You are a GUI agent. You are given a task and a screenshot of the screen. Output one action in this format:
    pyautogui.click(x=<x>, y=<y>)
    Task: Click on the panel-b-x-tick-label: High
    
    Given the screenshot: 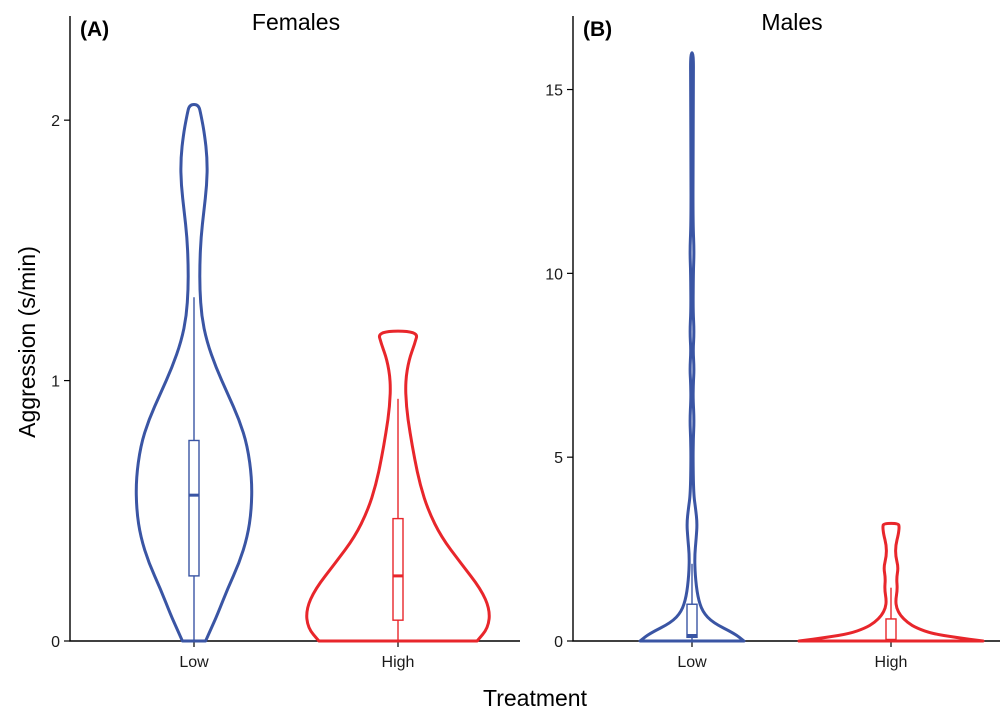 What is the action you would take?
    pyautogui.click(x=891, y=662)
    